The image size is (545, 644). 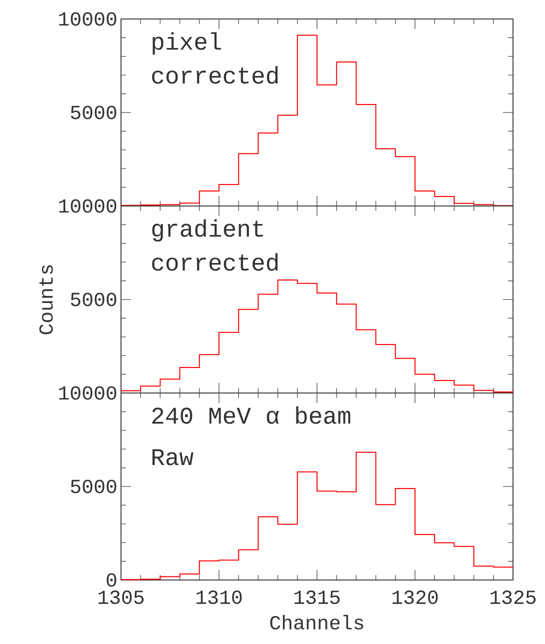 I want to click on x-tick-label: 1320, so click(x=415, y=597).